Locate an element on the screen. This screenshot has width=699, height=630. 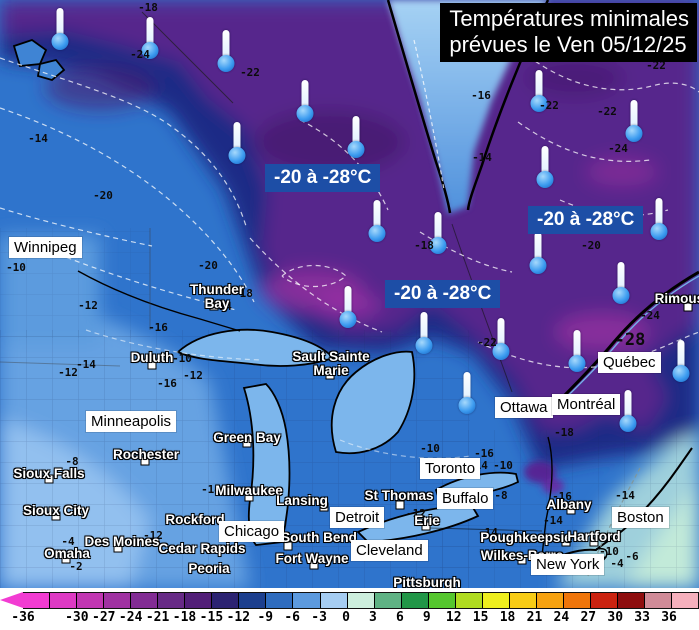
colorbar-tick-label: -18 is located at coordinates (184, 617).